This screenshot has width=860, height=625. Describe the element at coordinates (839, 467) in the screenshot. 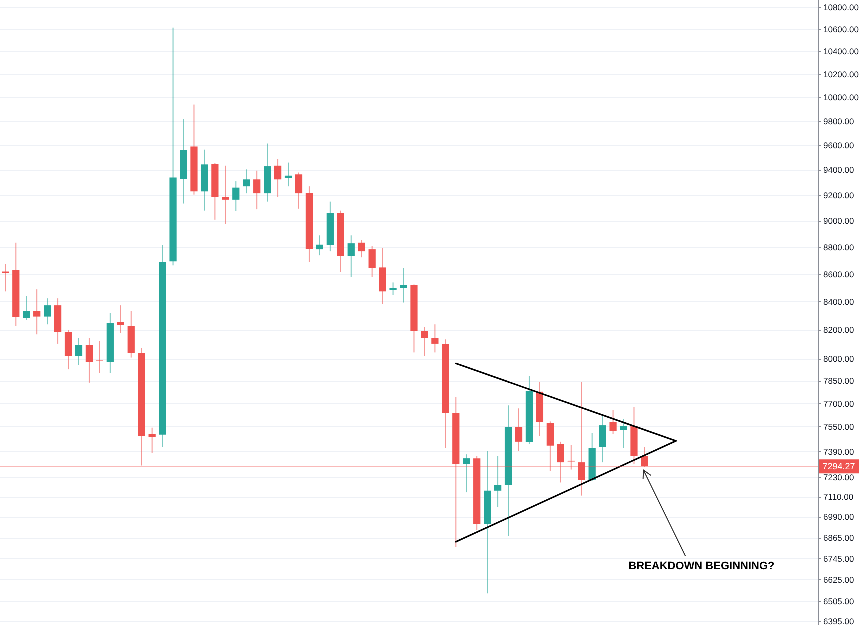

I see `ref-line-label: 7294.27` at that location.